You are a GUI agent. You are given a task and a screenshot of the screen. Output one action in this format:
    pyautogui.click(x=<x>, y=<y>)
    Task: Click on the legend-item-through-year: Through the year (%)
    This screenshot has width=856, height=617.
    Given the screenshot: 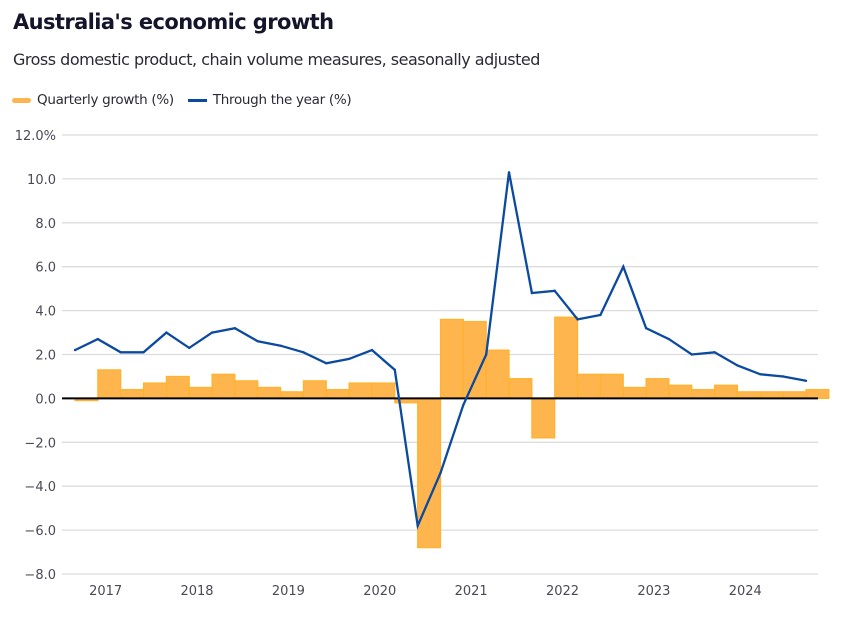 What is the action you would take?
    pyautogui.click(x=269, y=100)
    